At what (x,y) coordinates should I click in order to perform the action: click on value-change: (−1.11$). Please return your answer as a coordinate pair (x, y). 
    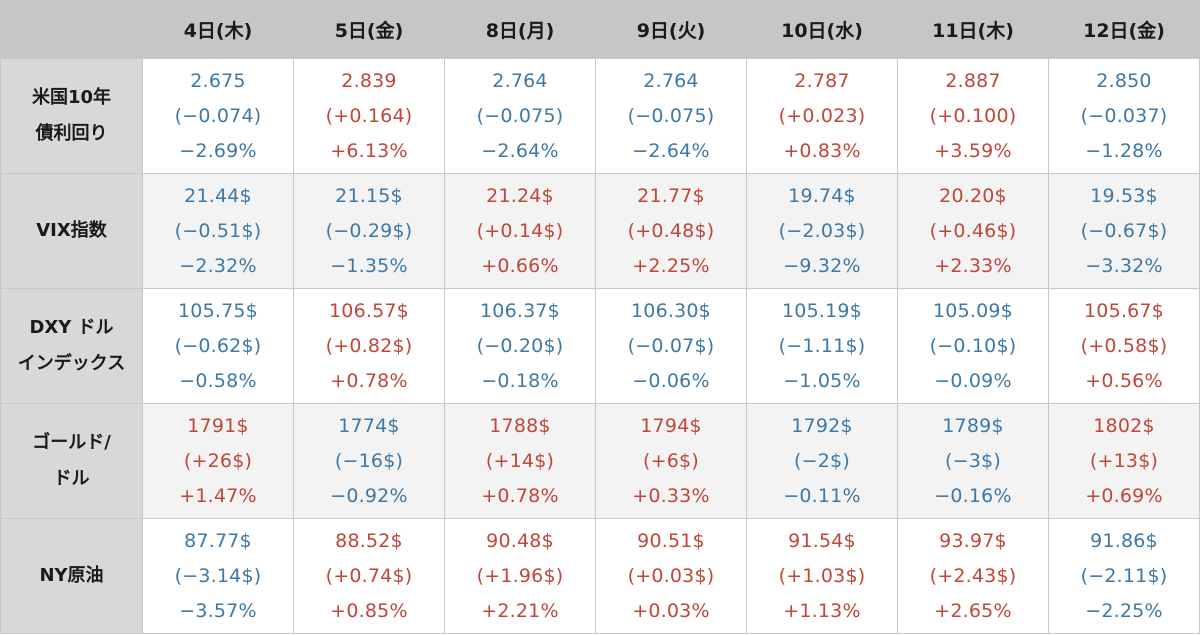
    Looking at the image, I should click on (822, 345).